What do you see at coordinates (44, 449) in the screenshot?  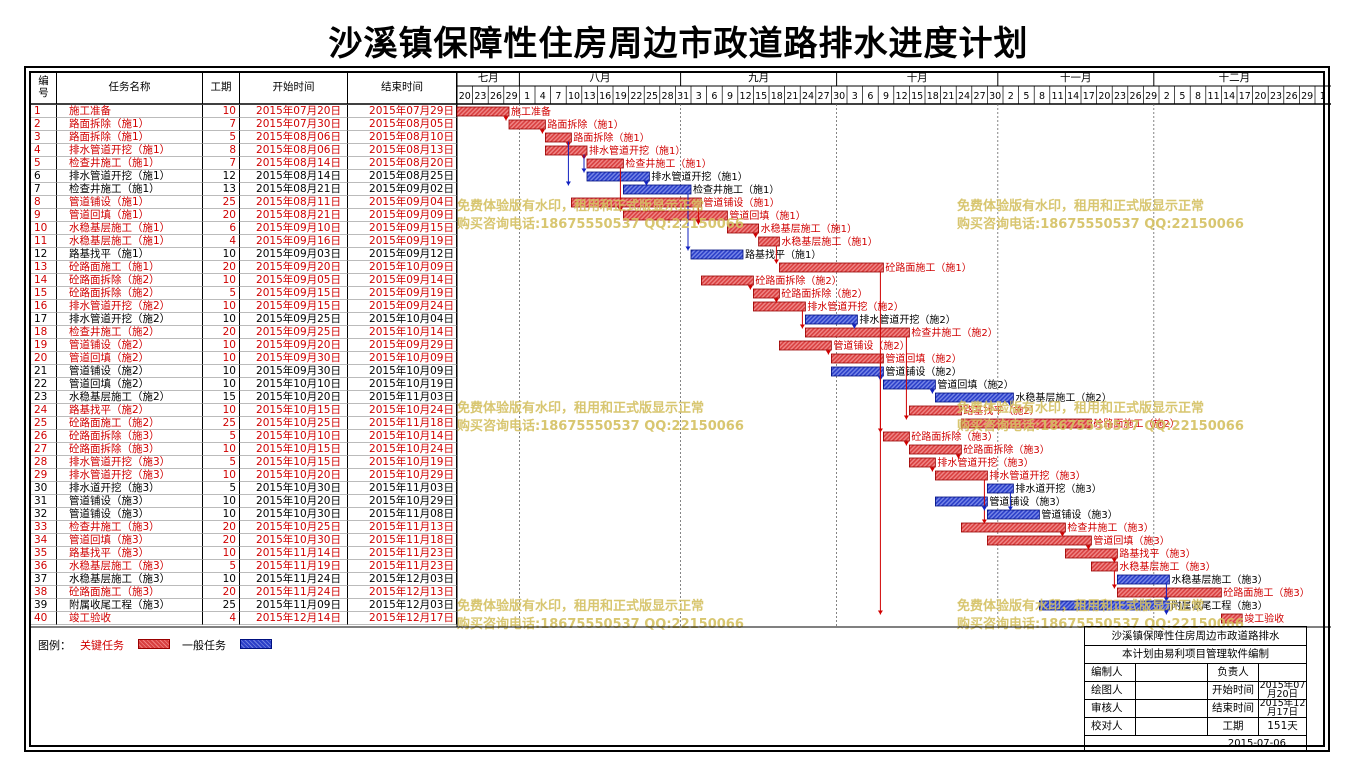 I see `task-cell-id: 27` at bounding box center [44, 449].